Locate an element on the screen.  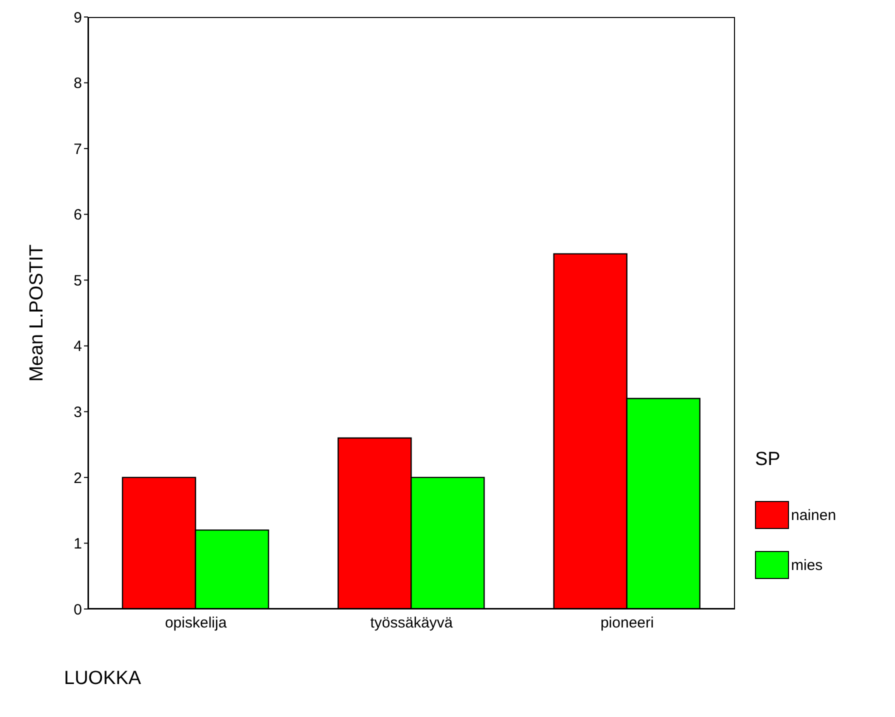
y-axis-title: Mean L.POSTIT is located at coordinates (37, 313).